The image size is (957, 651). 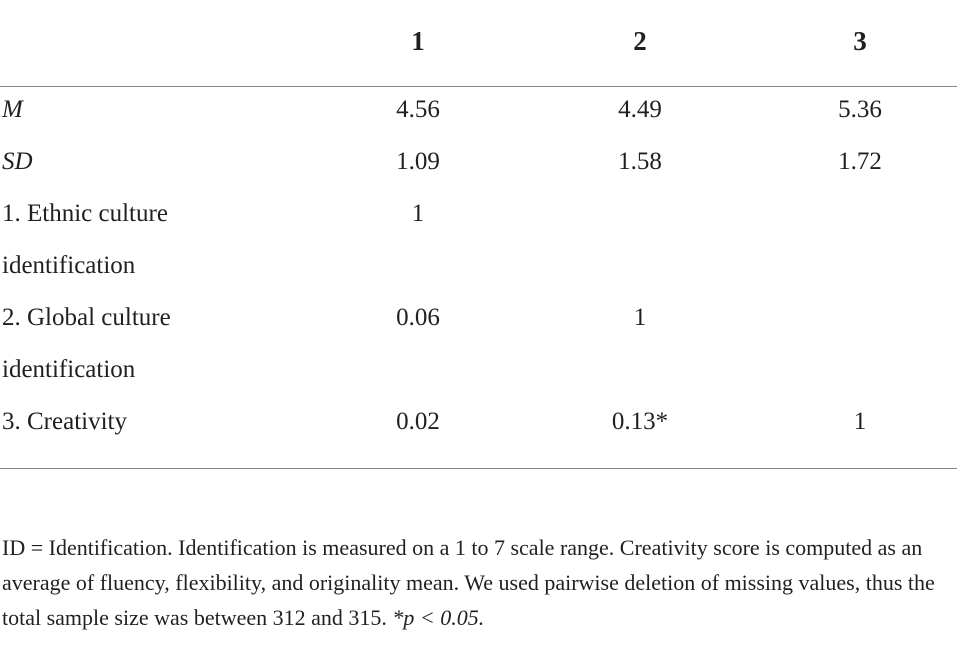 I want to click on row-label: 3. Creativity, so click(x=64, y=421).